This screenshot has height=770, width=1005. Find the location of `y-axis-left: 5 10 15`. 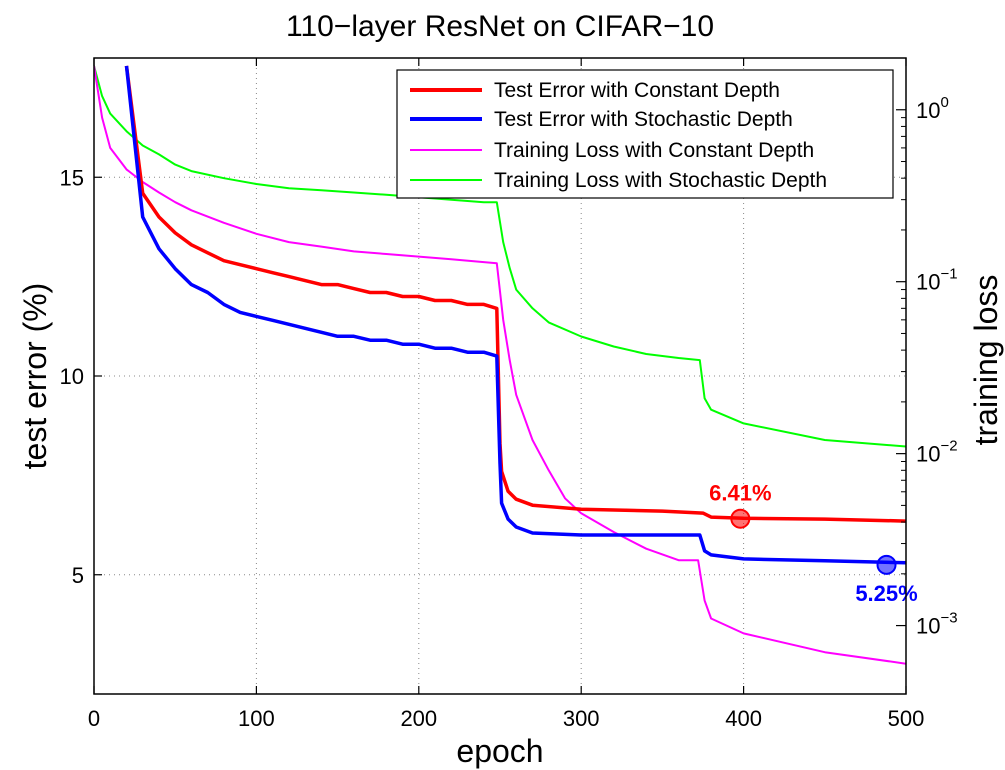

y-axis-left: 5 10 15 is located at coordinates (81, 376).